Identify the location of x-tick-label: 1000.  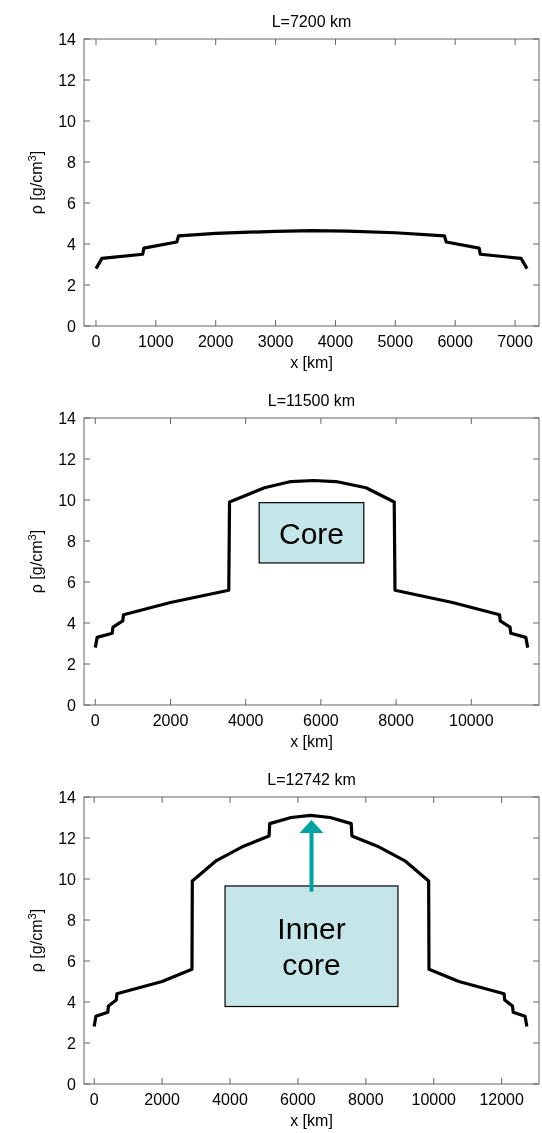
(156, 341).